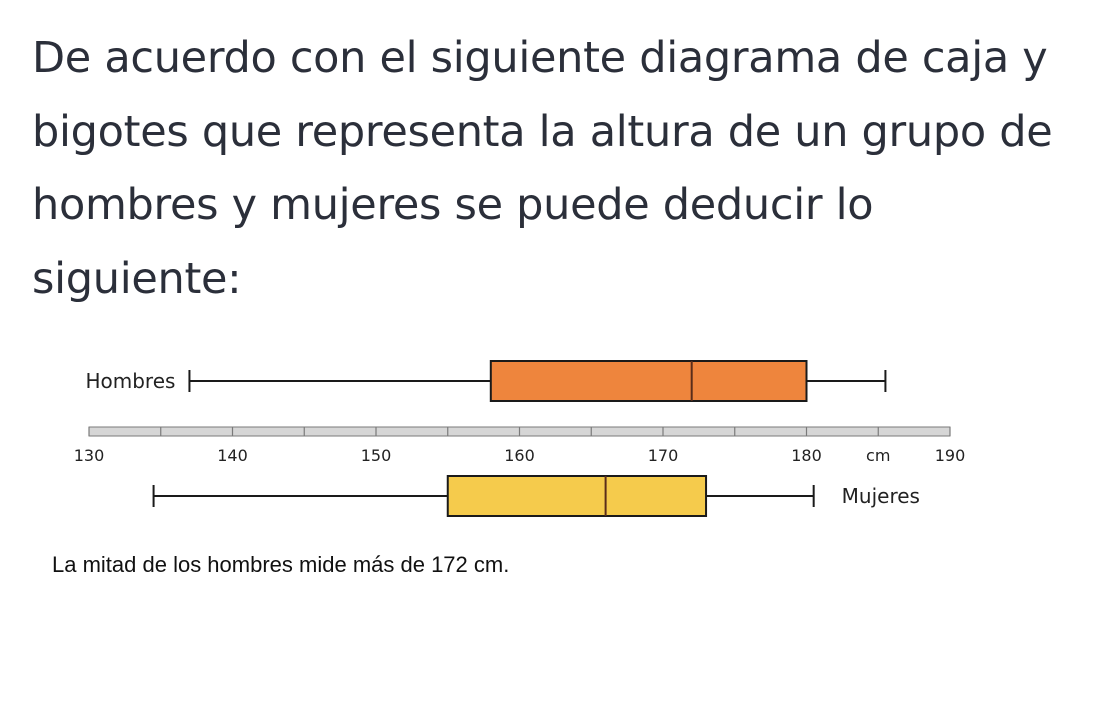 The image size is (1093, 701). I want to click on series-label-hombres: Hombres, so click(130, 381).